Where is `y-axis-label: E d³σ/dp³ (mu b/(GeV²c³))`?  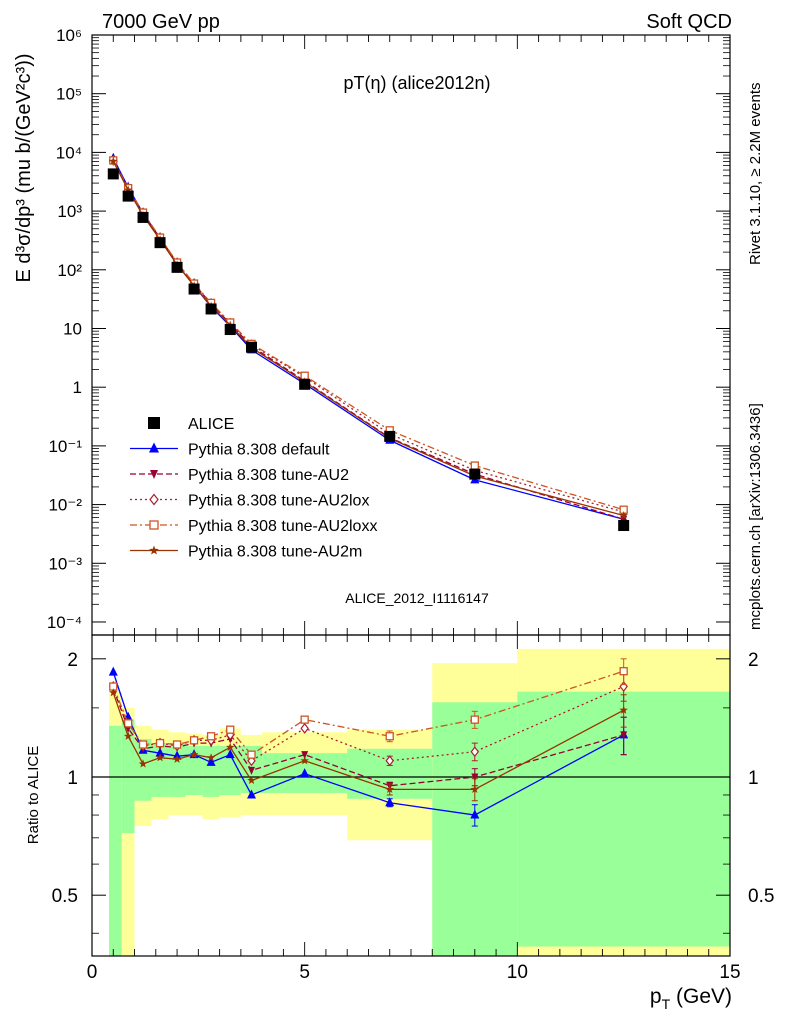
y-axis-label: E d³σ/dp³ (mu b/(GeV²c³)) is located at coordinates (24, 167).